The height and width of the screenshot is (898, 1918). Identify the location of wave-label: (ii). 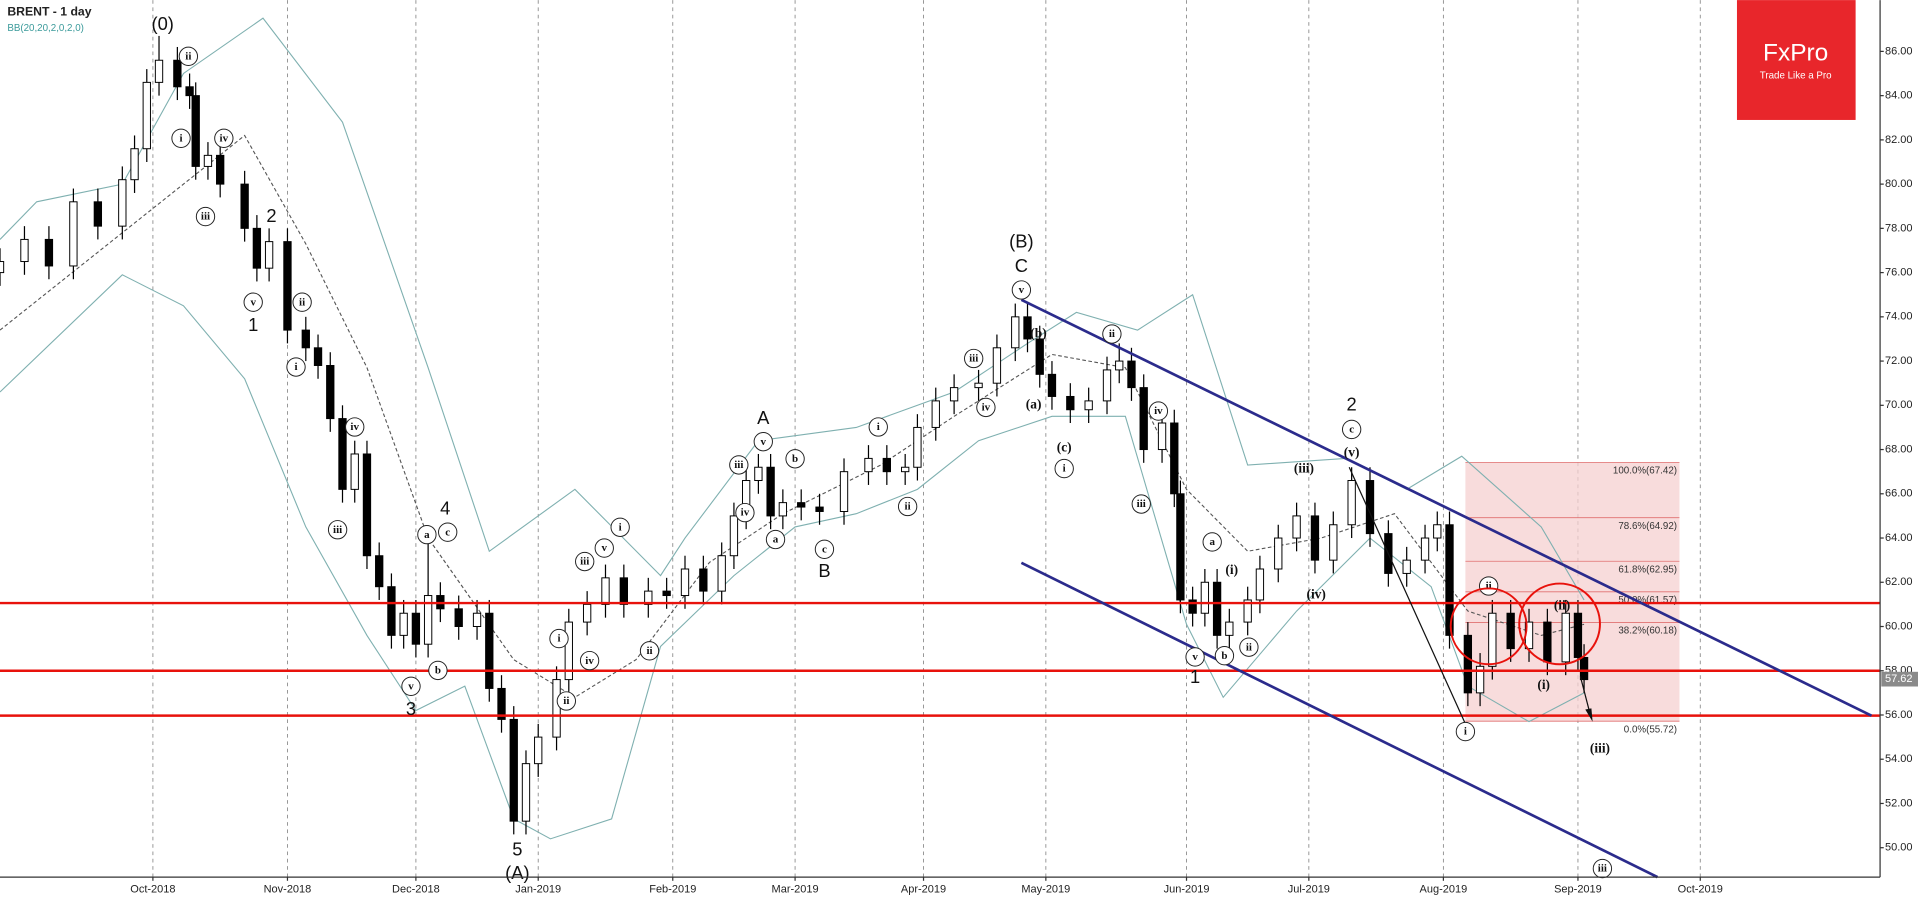
(1562, 604).